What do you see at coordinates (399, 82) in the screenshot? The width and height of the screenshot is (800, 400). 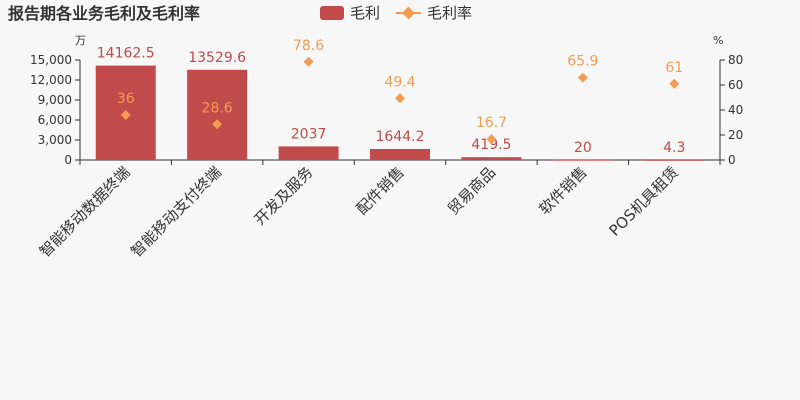 I see `rate-value-label: 49.4` at bounding box center [399, 82].